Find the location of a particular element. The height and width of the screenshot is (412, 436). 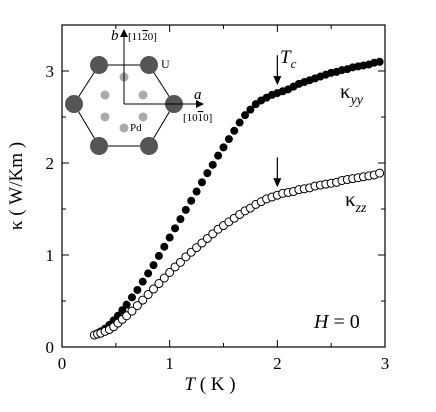

x-tick-label: 3 is located at coordinates (385, 363).